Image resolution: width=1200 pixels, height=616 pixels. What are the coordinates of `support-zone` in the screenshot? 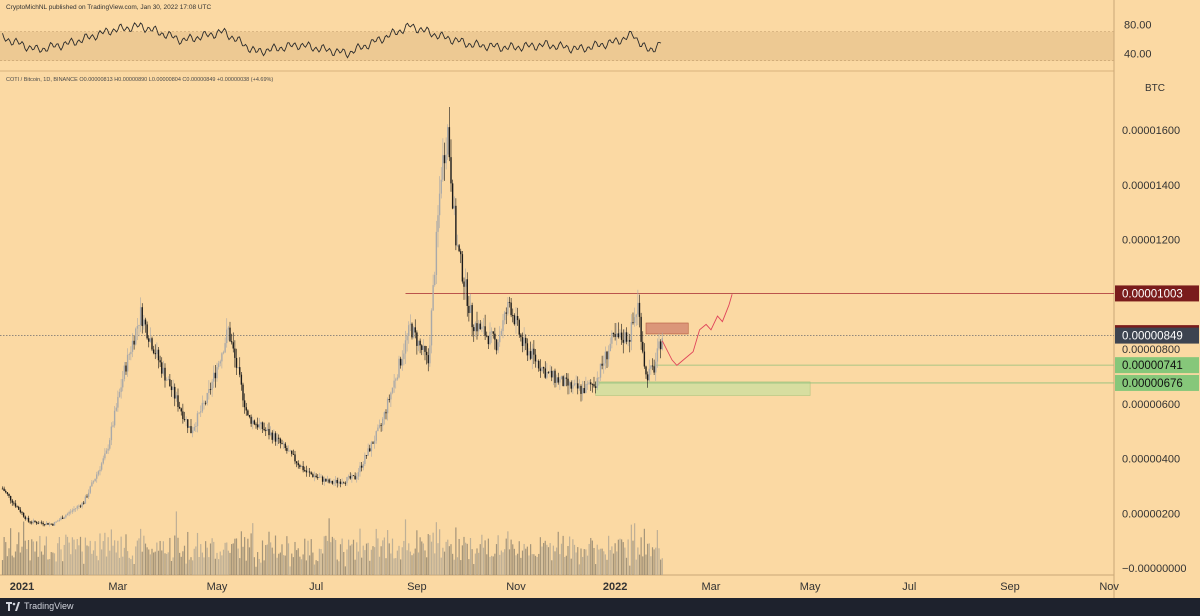 It's located at (703, 388).